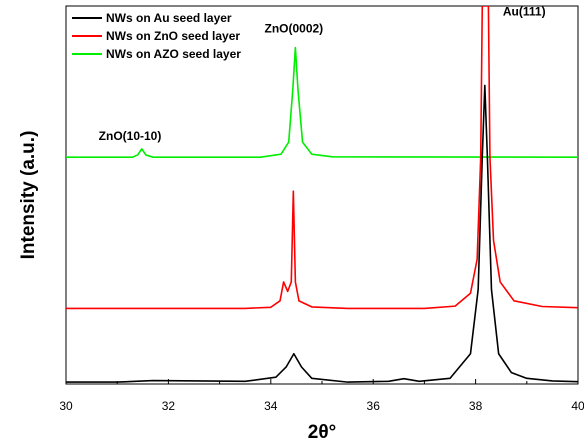 Image resolution: width=584 pixels, height=444 pixels. What do you see at coordinates (271, 406) in the screenshot?
I see `x-tick-label: 34` at bounding box center [271, 406].